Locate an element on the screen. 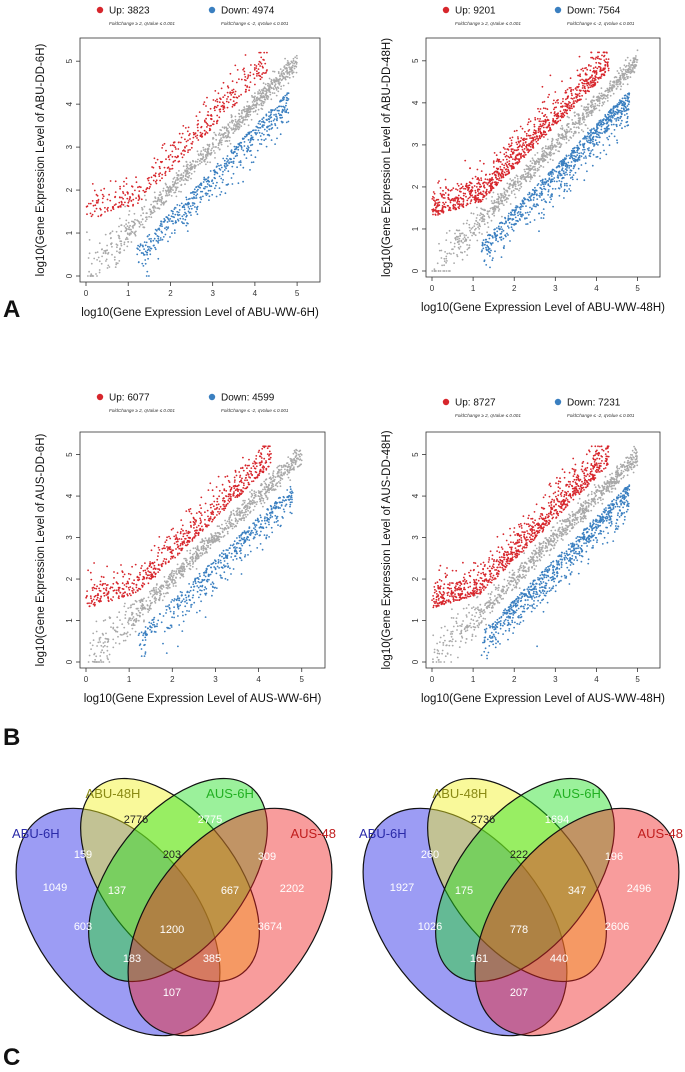 This screenshot has height=1072, width=685. venn-region-ac: 603 is located at coordinates (83, 927).